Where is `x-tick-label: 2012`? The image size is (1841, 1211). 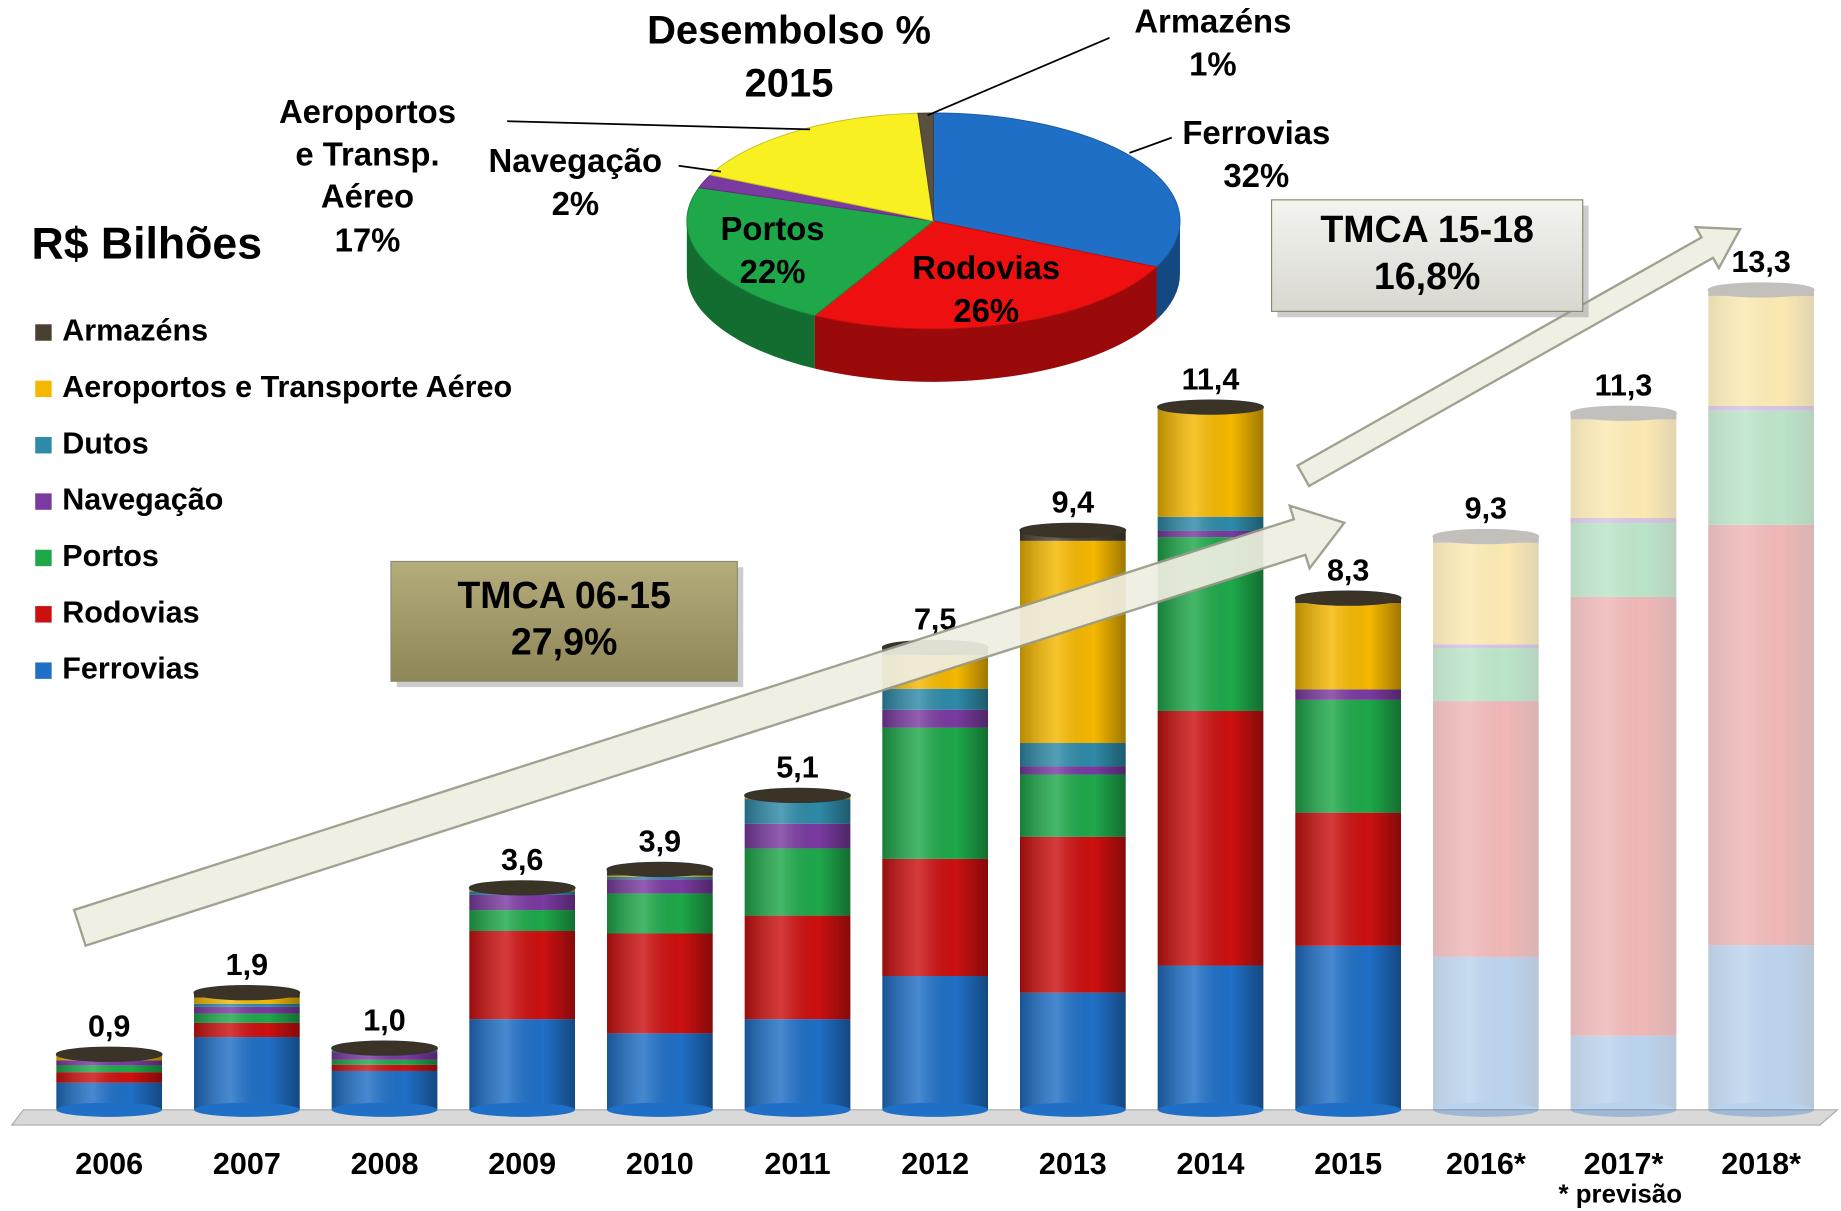 x-tick-label: 2012 is located at coordinates (935, 1164).